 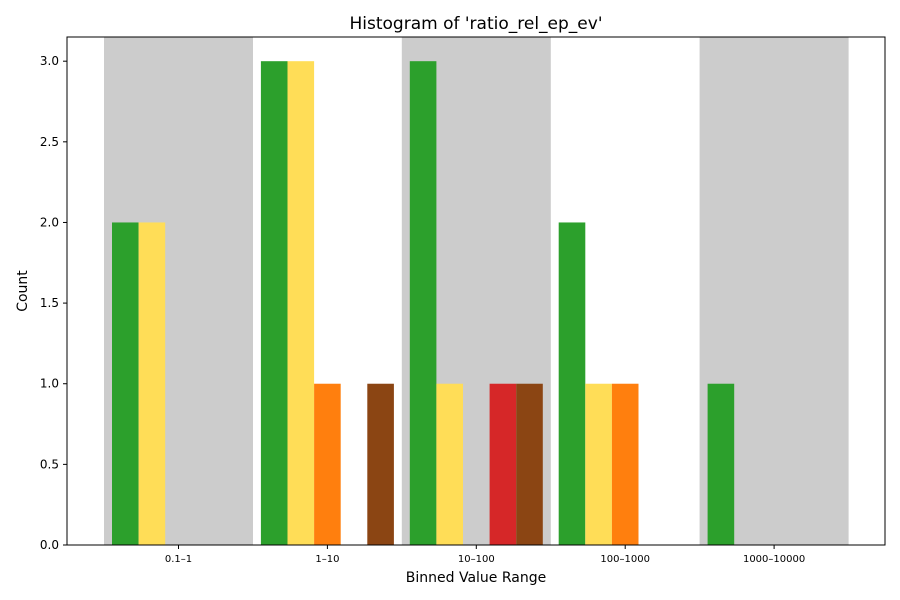 I want to click on y-tick-label-2: 1.0, so click(x=49, y=384).